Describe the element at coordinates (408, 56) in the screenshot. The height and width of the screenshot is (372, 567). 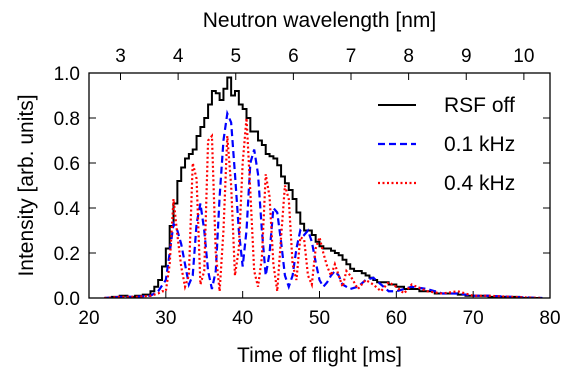
I see `top-tick-label: 8` at that location.